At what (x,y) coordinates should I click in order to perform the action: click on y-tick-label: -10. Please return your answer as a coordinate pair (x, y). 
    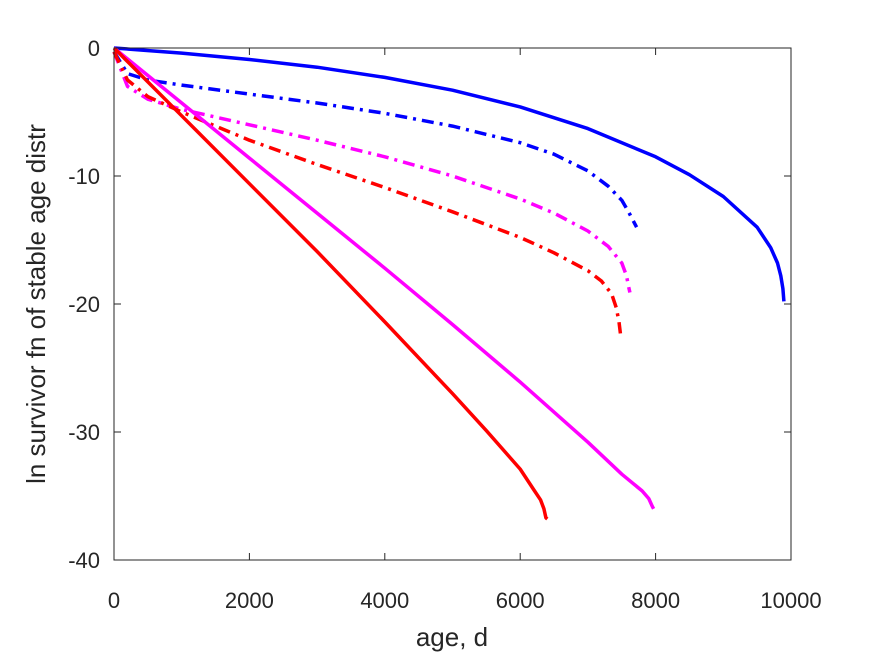
    Looking at the image, I should click on (84, 176).